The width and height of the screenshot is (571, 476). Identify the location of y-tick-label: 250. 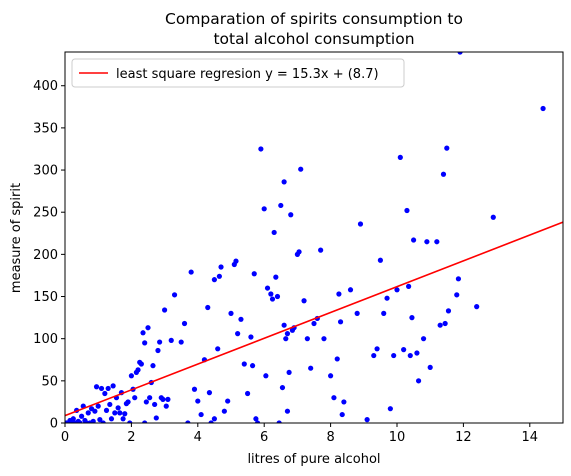
(45, 213).